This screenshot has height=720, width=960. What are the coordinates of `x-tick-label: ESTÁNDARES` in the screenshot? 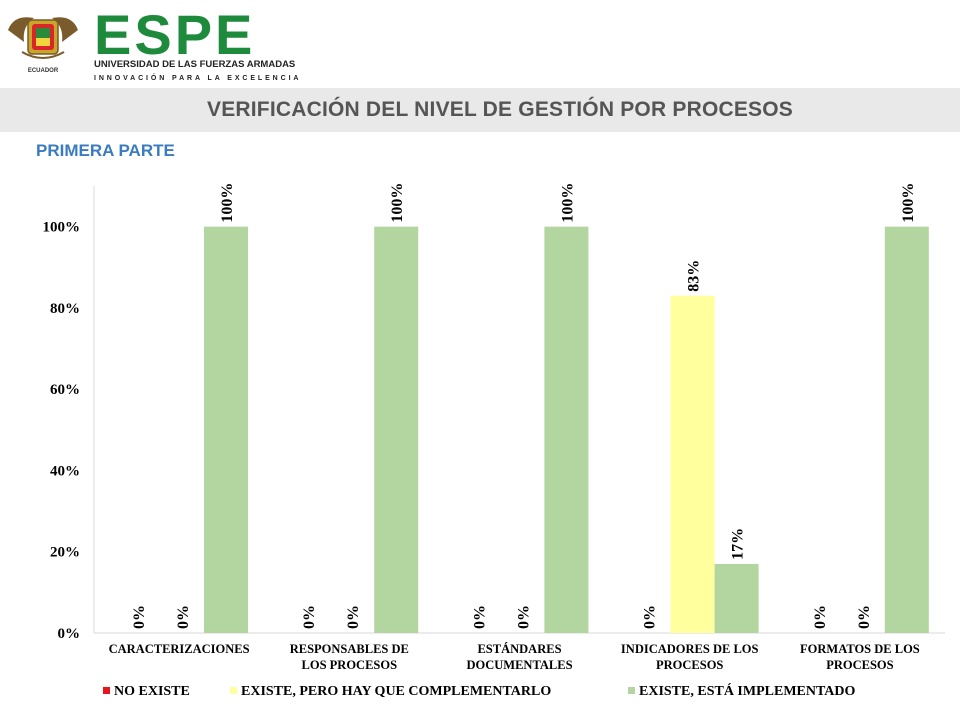 It's located at (519, 649).